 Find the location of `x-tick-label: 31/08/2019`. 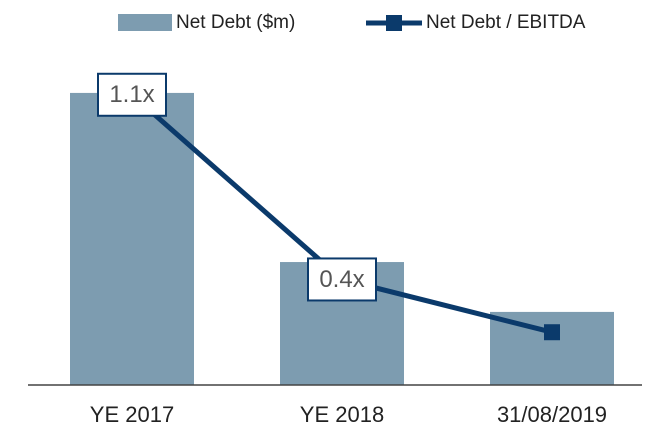

x-tick-label: 31/08/2019 is located at coordinates (552, 414).